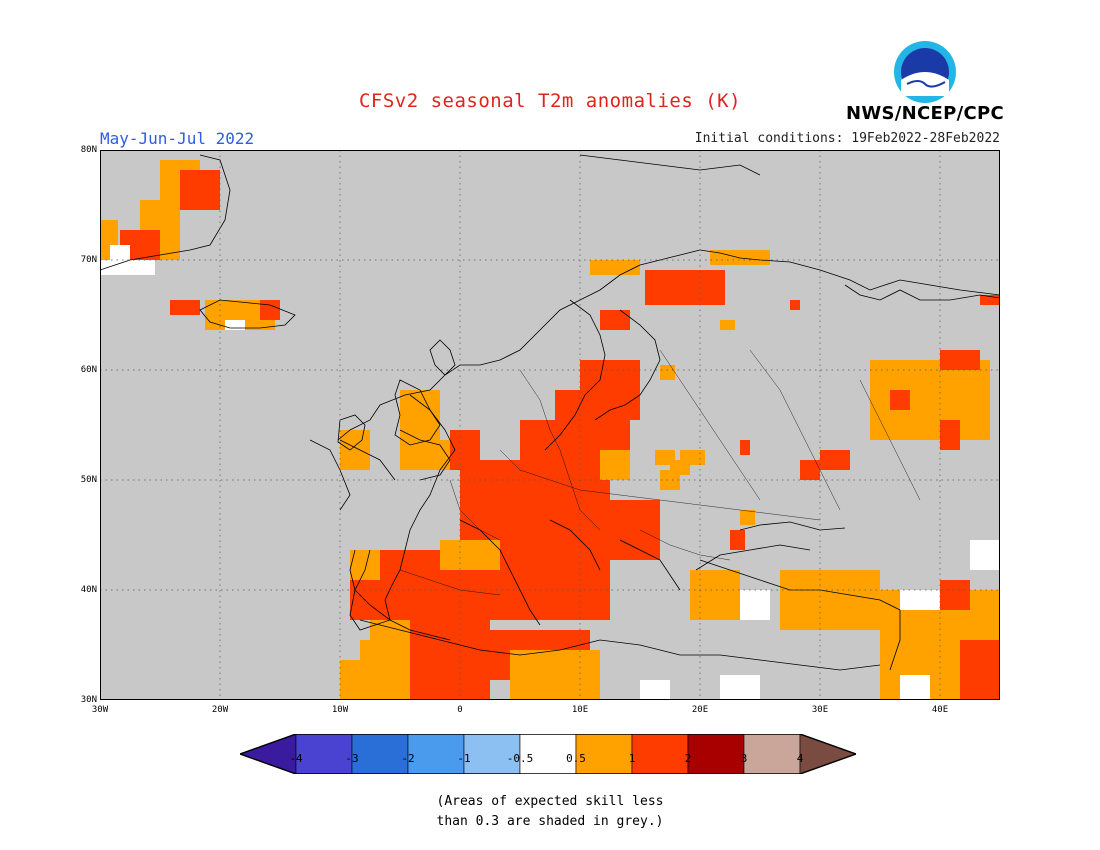  What do you see at coordinates (744, 758) in the screenshot?
I see `colorbar-label: 3` at bounding box center [744, 758].